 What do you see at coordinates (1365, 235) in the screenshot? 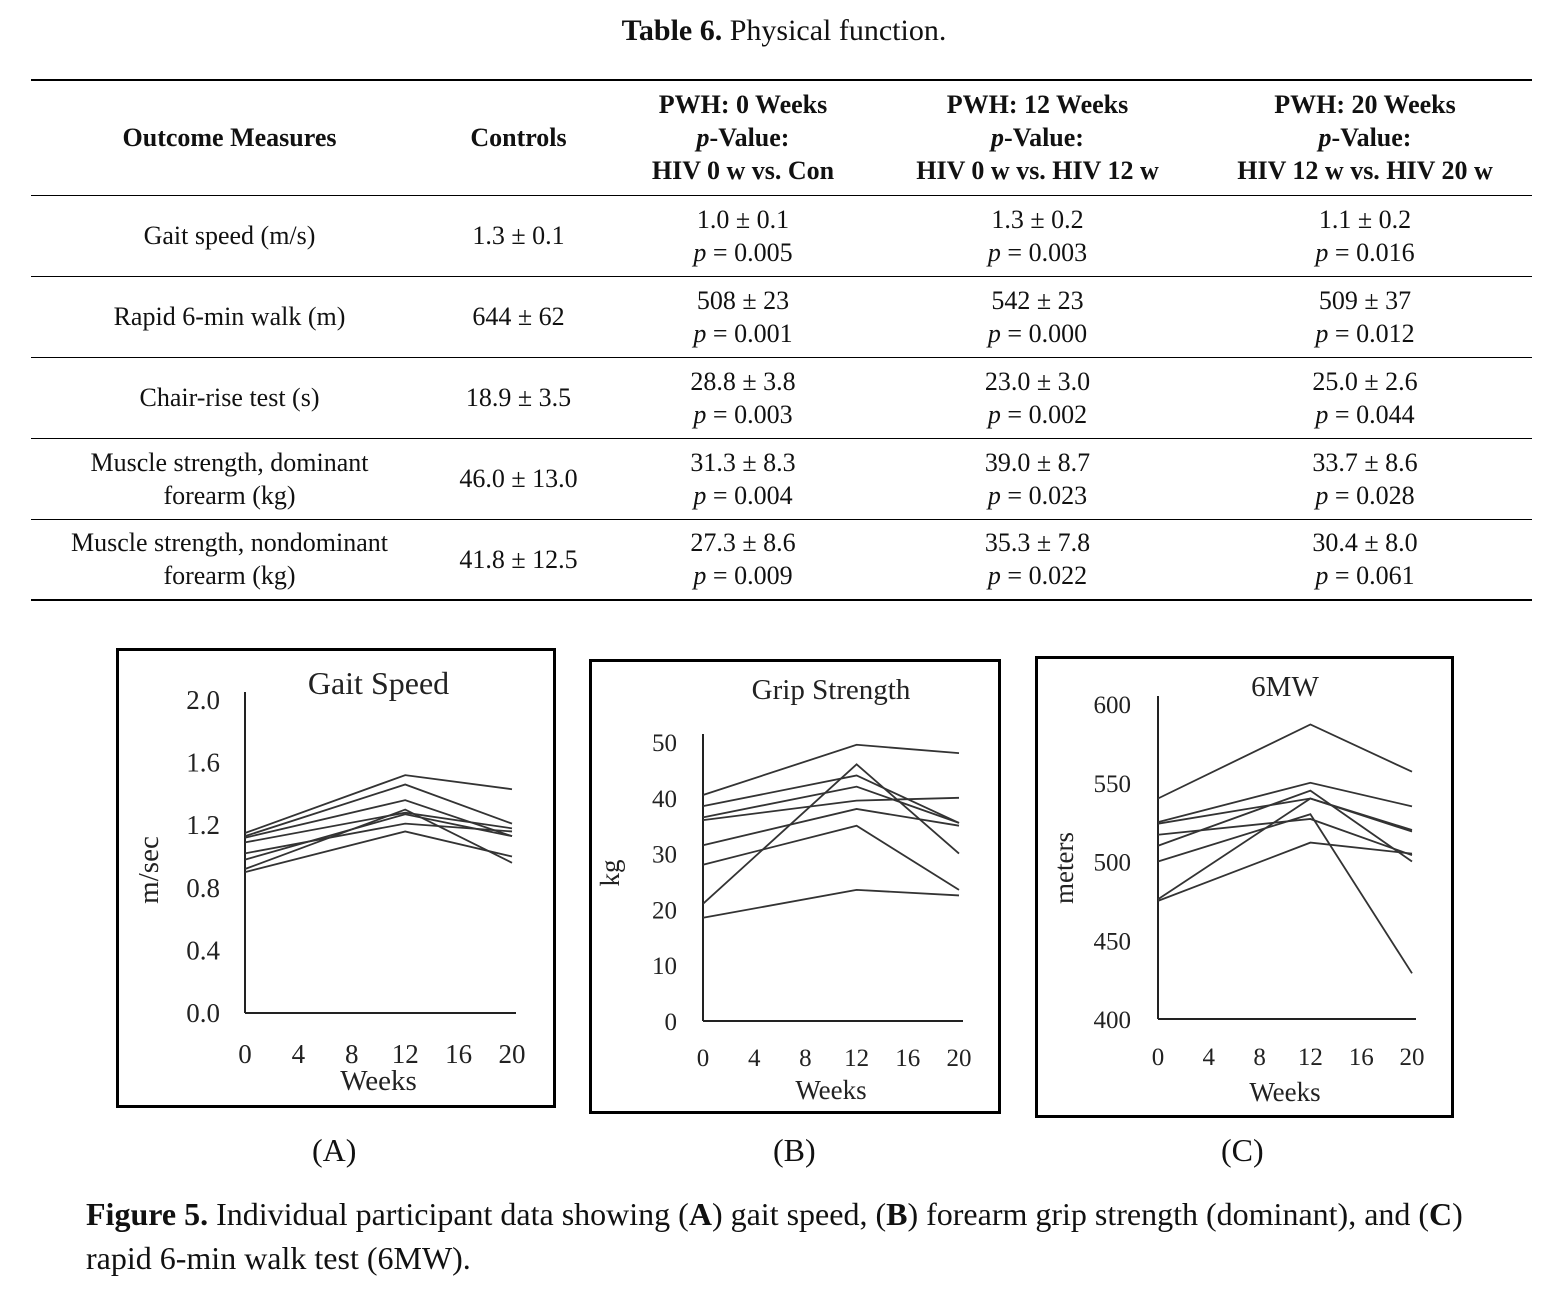
I see `pwh-w20-cell: 1.1 ± 0.2 p = 0.016` at bounding box center [1365, 235].